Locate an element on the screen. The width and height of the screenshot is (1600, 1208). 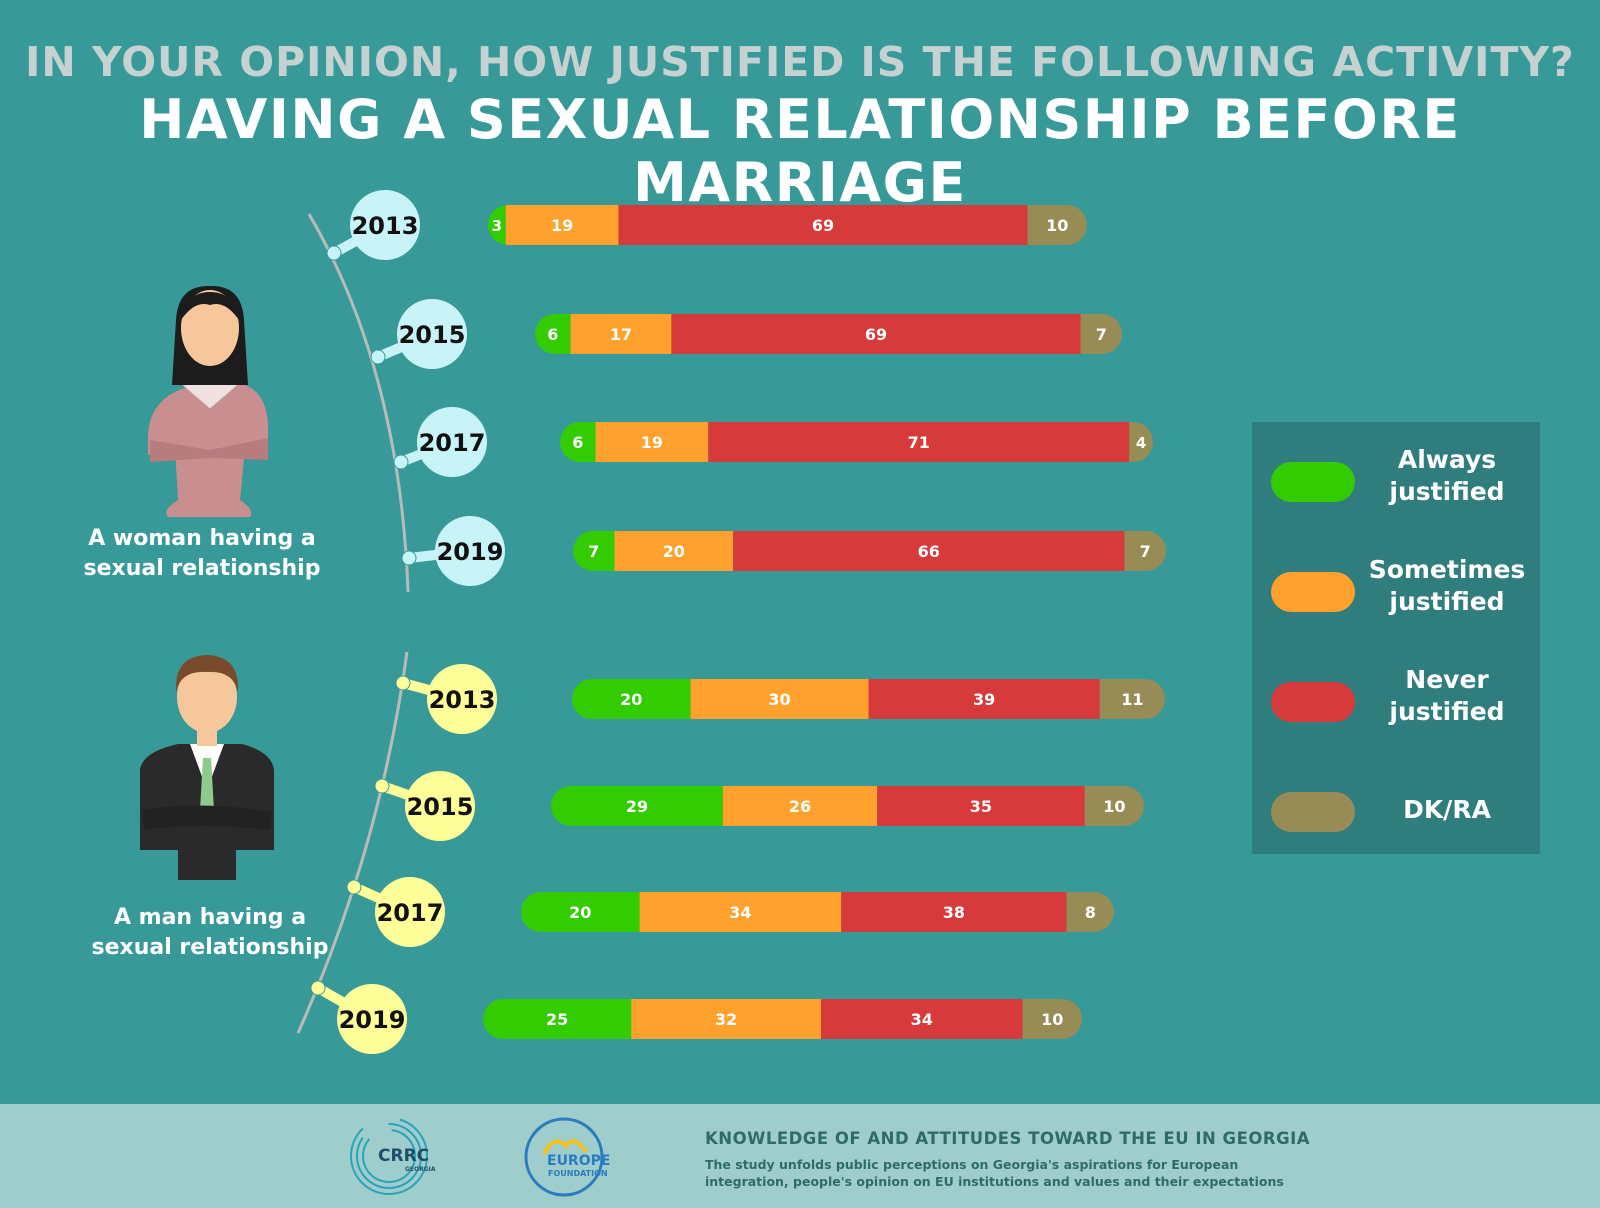
europe-logo-line2: FOUNDATION is located at coordinates (578, 1173).